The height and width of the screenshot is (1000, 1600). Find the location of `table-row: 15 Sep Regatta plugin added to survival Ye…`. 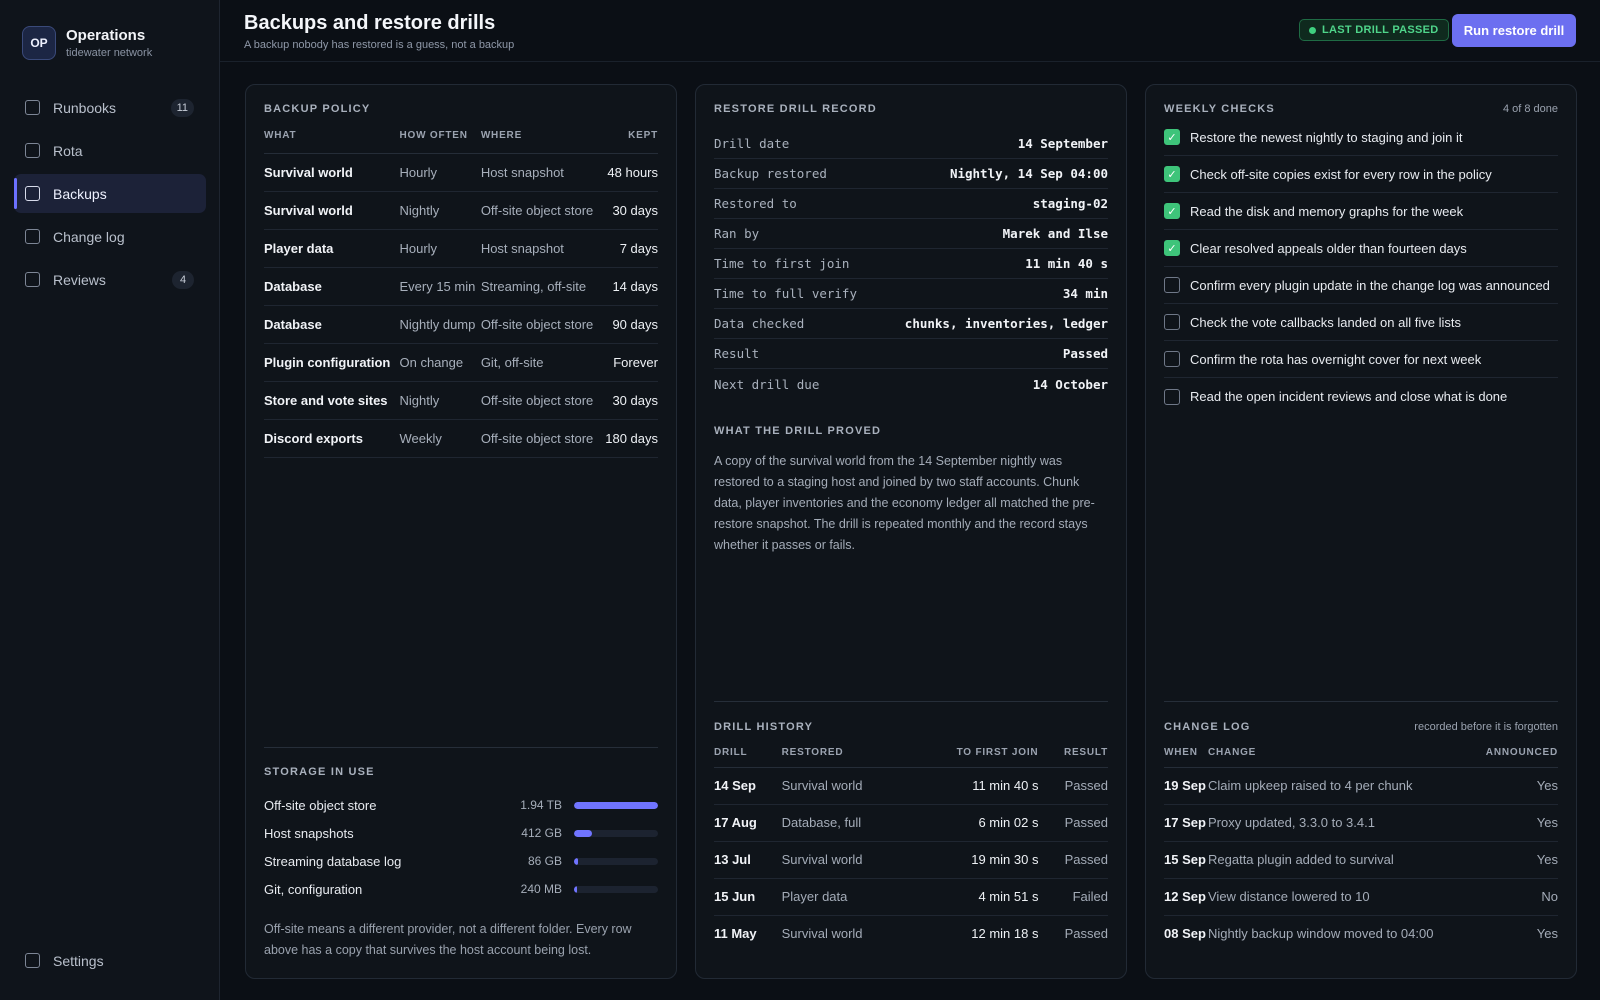

table-row: 15 Sep Regatta plugin added to survival Ye… is located at coordinates (1361, 860).